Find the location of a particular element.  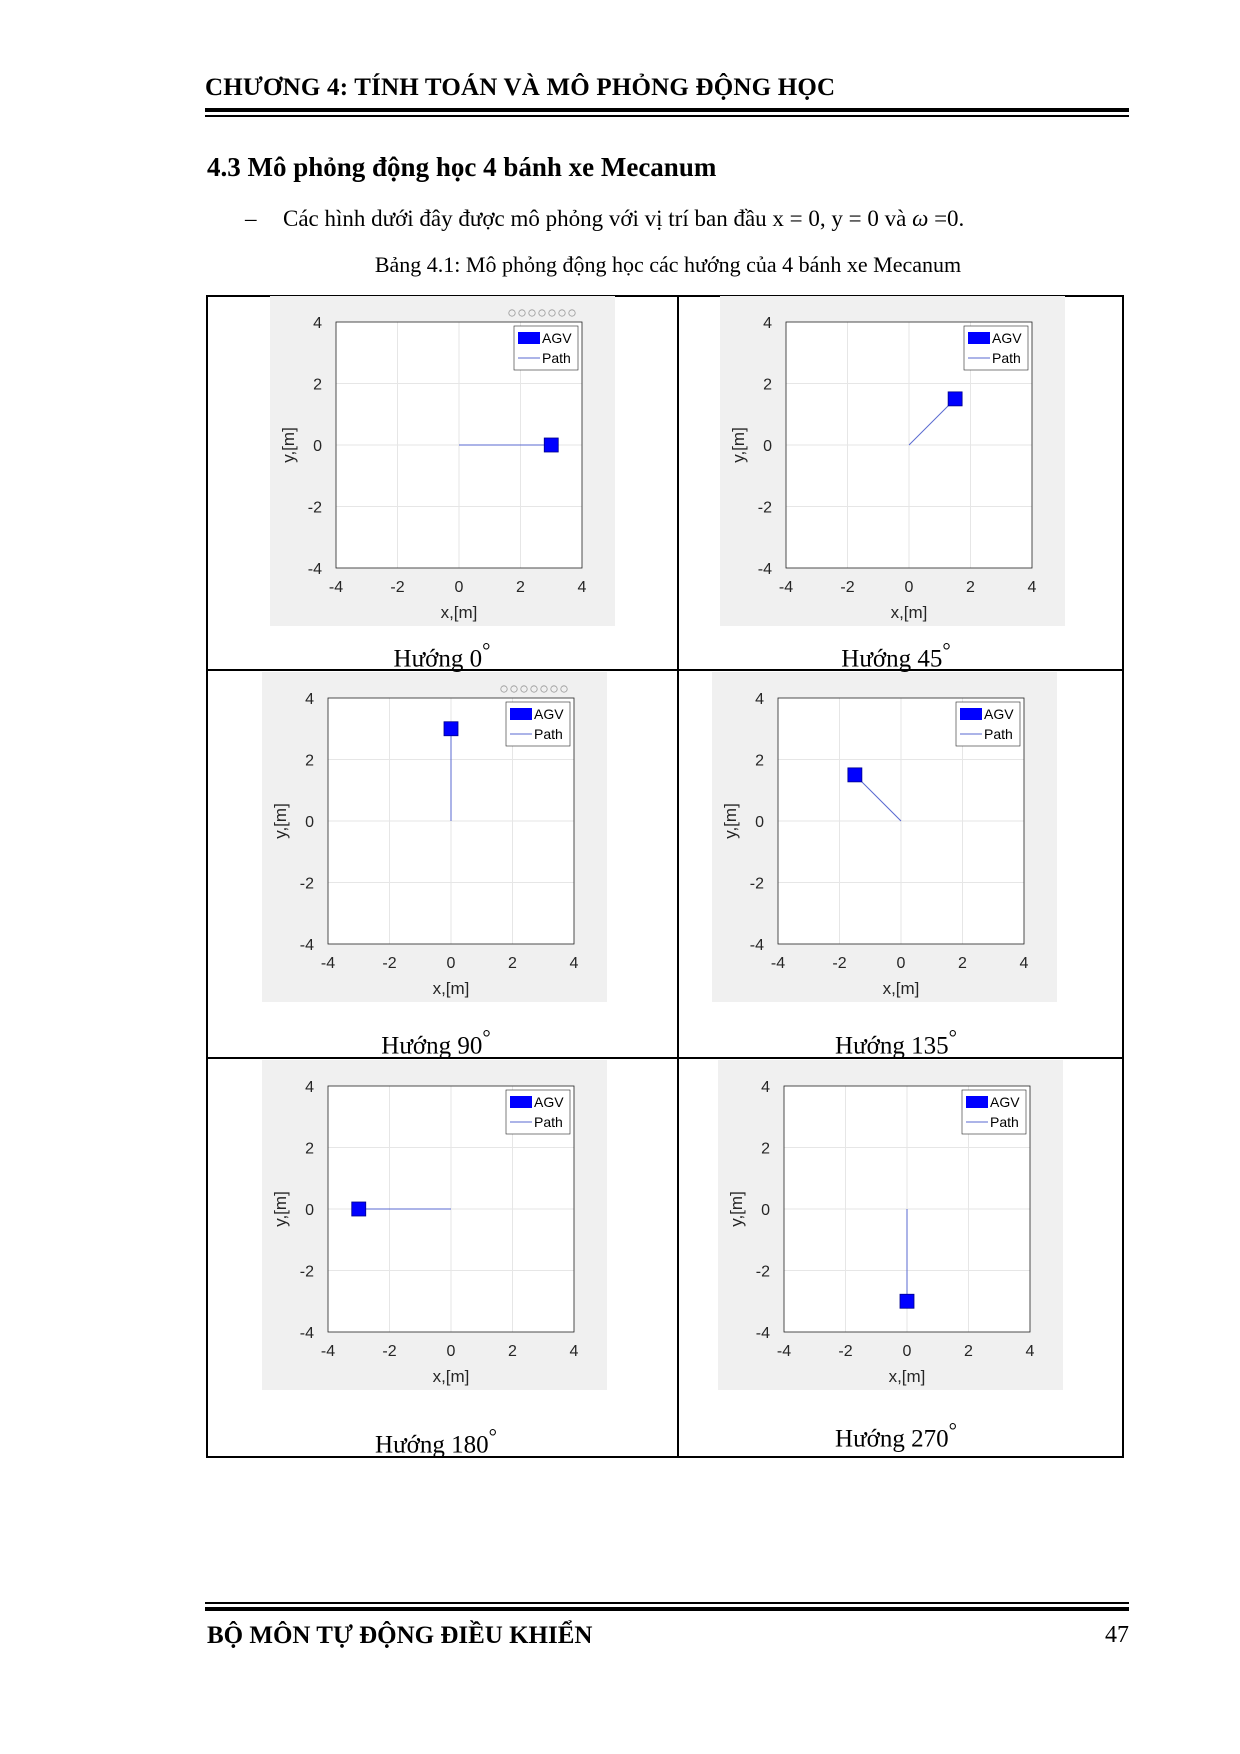

header-rule-thick is located at coordinates (667, 110).